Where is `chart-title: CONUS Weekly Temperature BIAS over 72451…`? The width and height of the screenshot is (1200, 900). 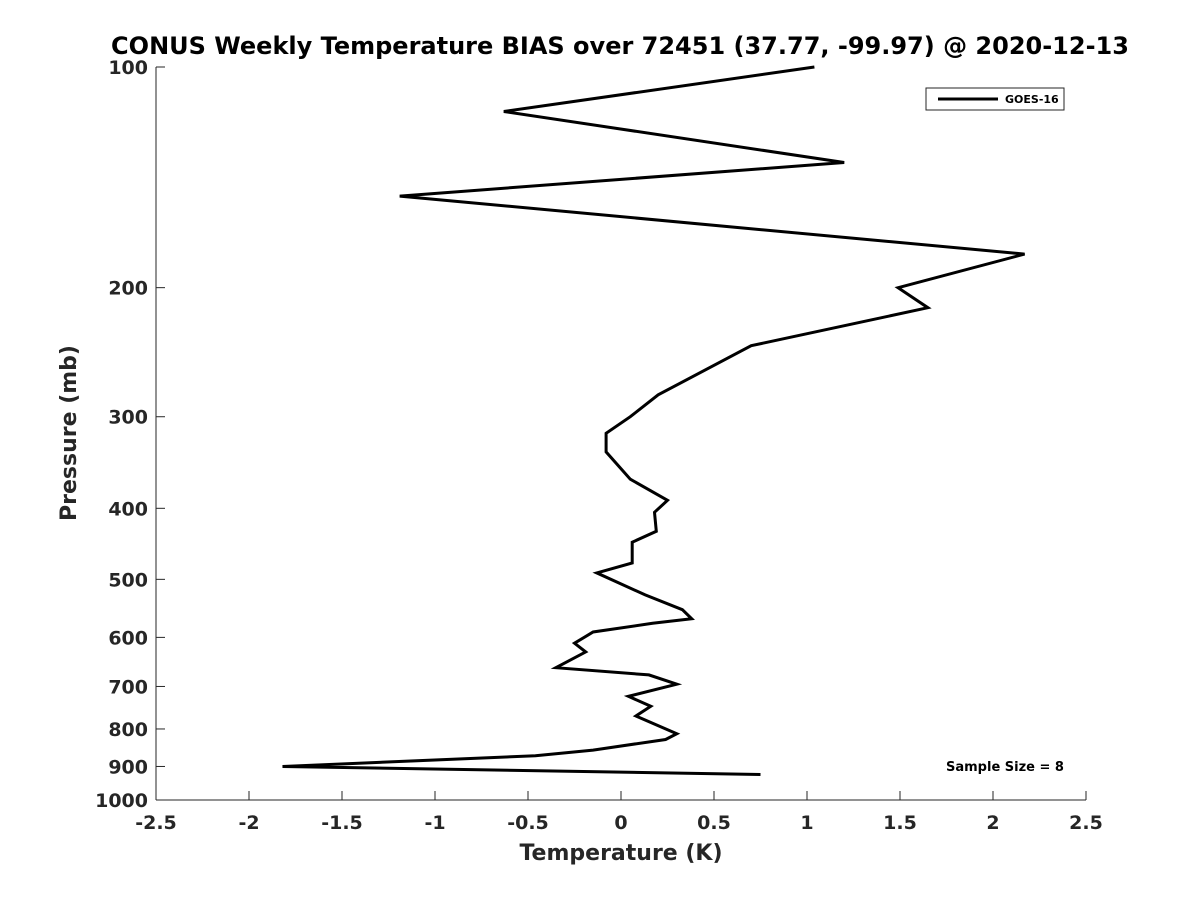 chart-title: CONUS Weekly Temperature BIAS over 72451… is located at coordinates (620, 46).